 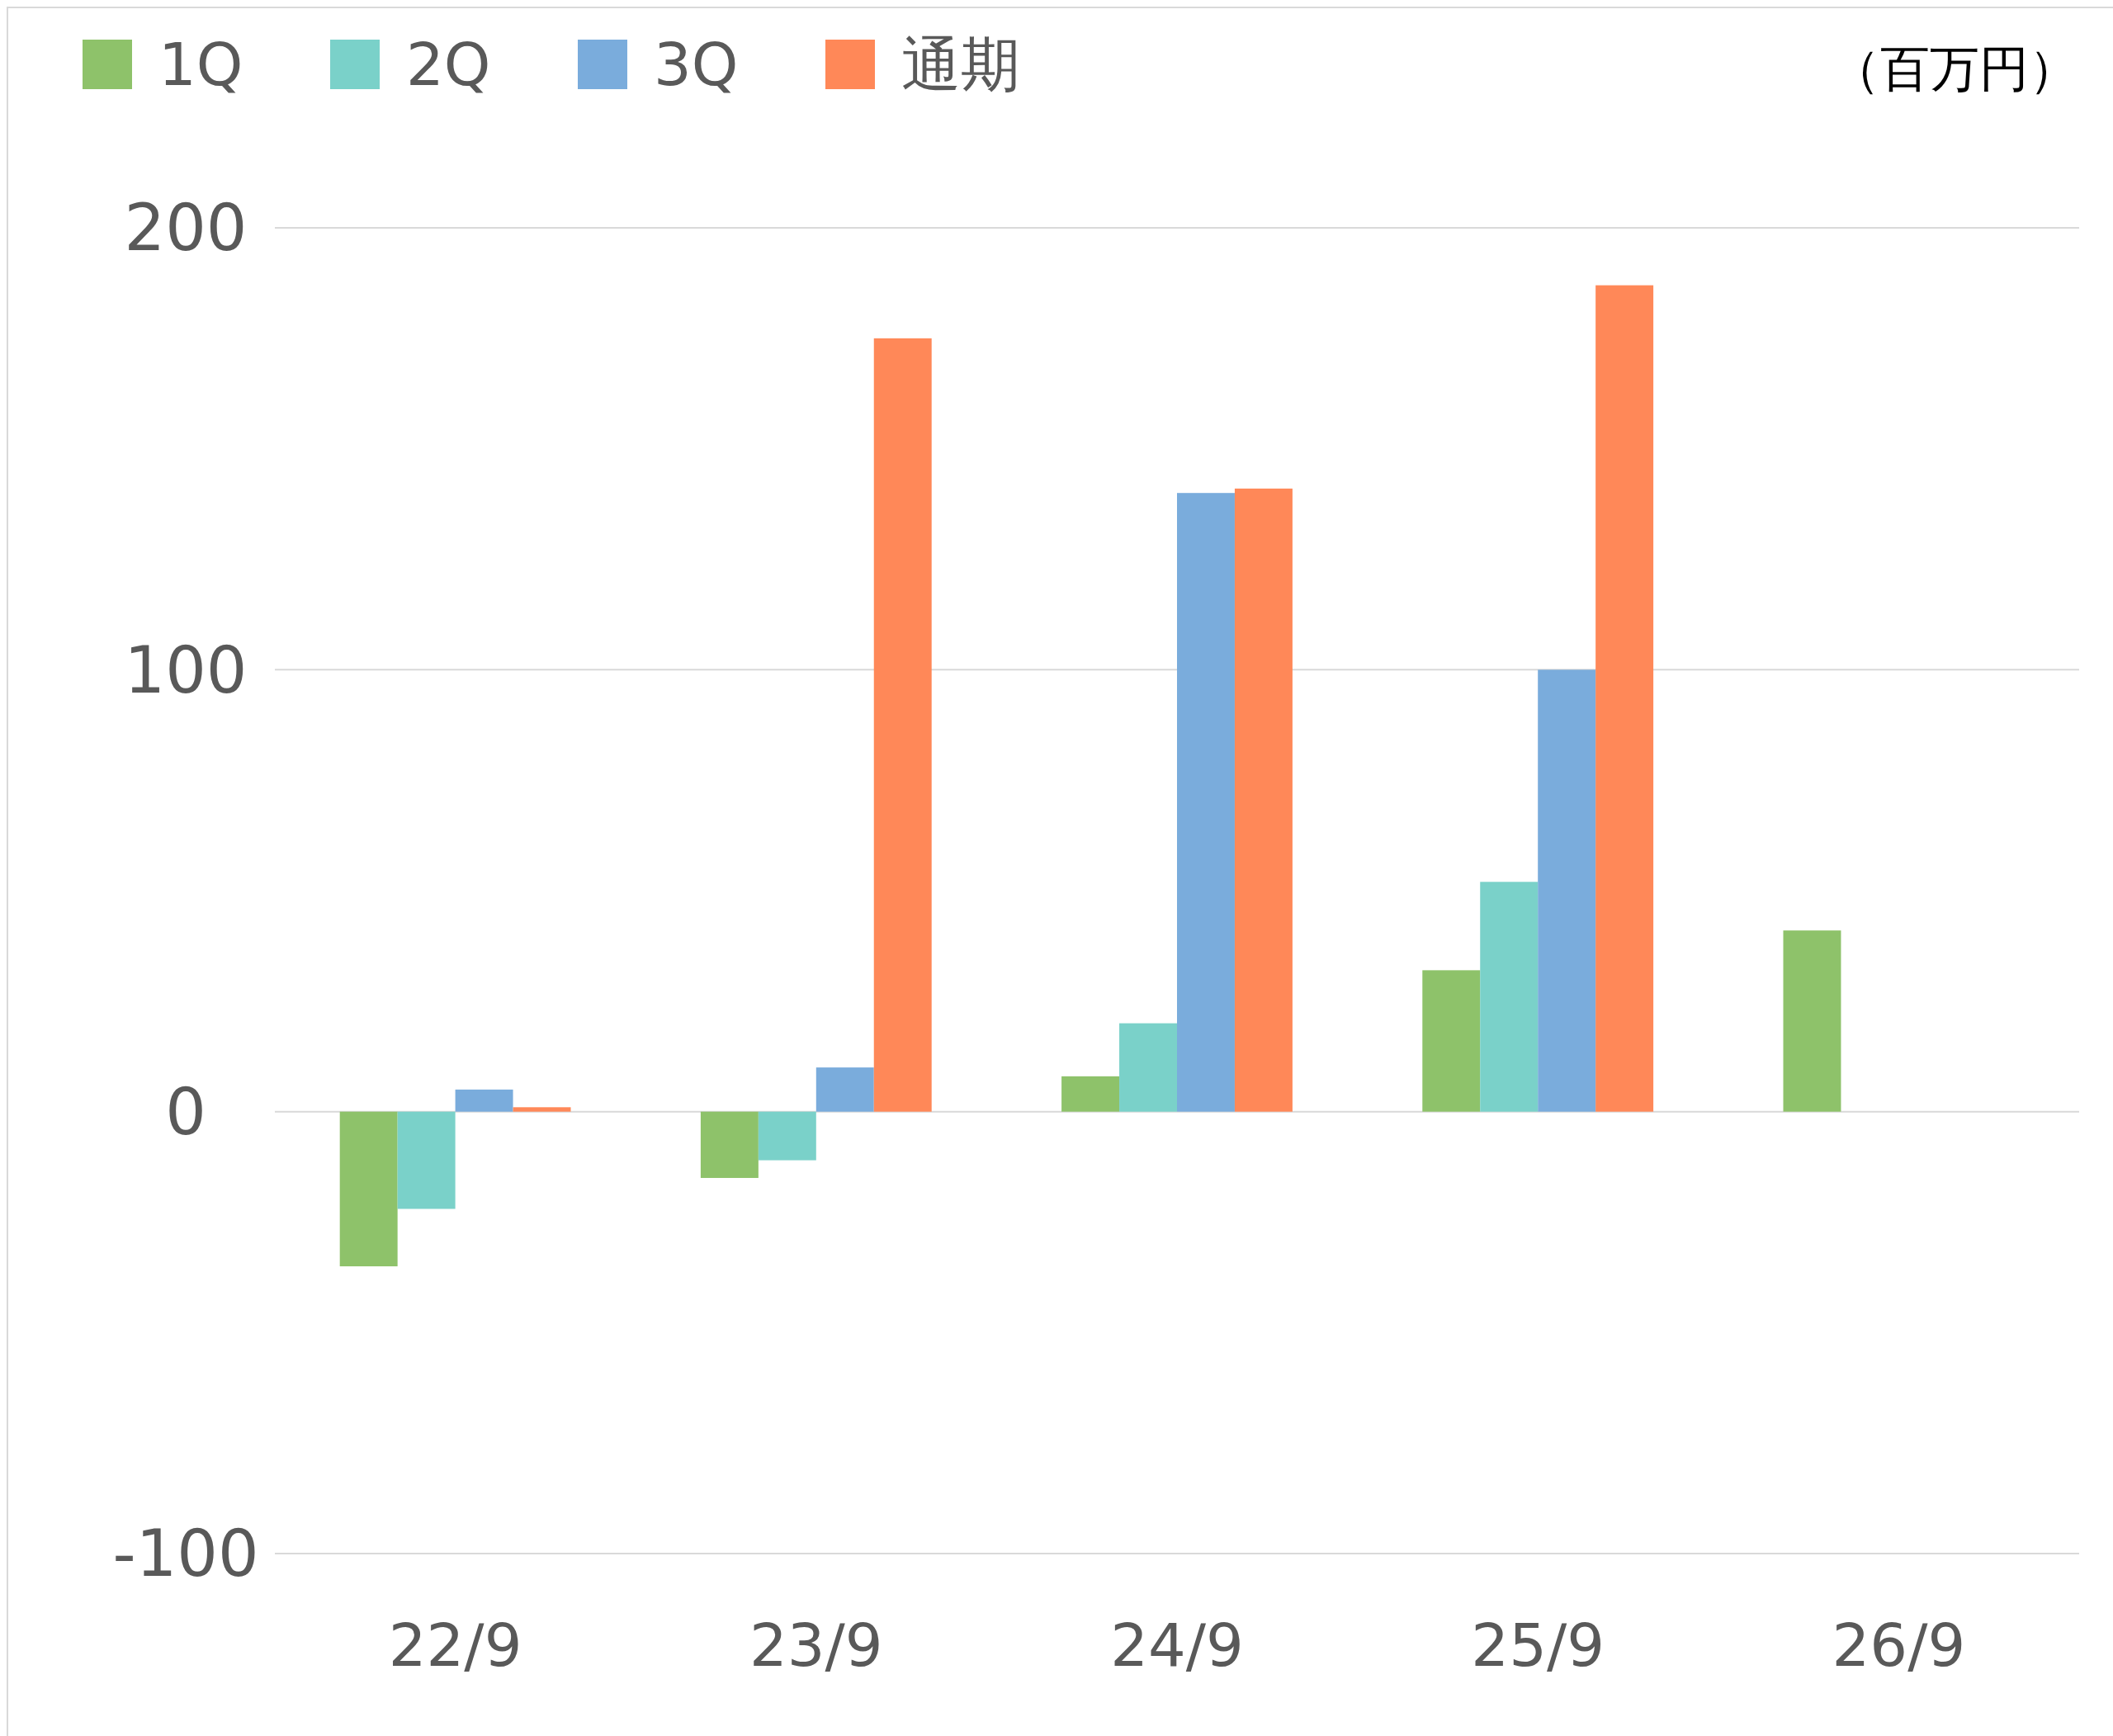 What do you see at coordinates (696, 65) in the screenshot?
I see `legend-label: 3Q` at bounding box center [696, 65].